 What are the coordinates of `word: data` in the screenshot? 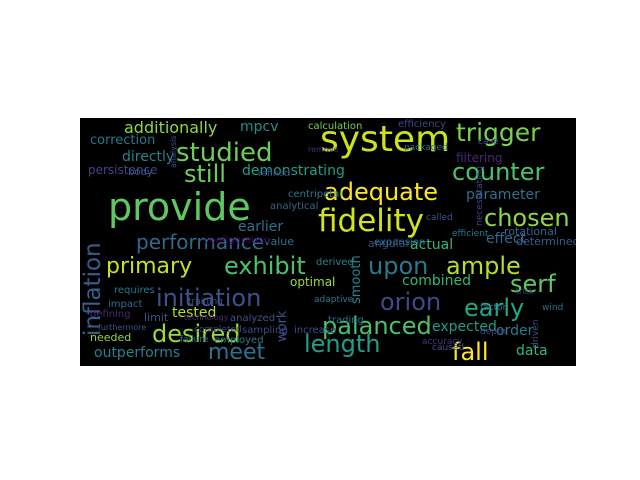 It's located at (532, 351).